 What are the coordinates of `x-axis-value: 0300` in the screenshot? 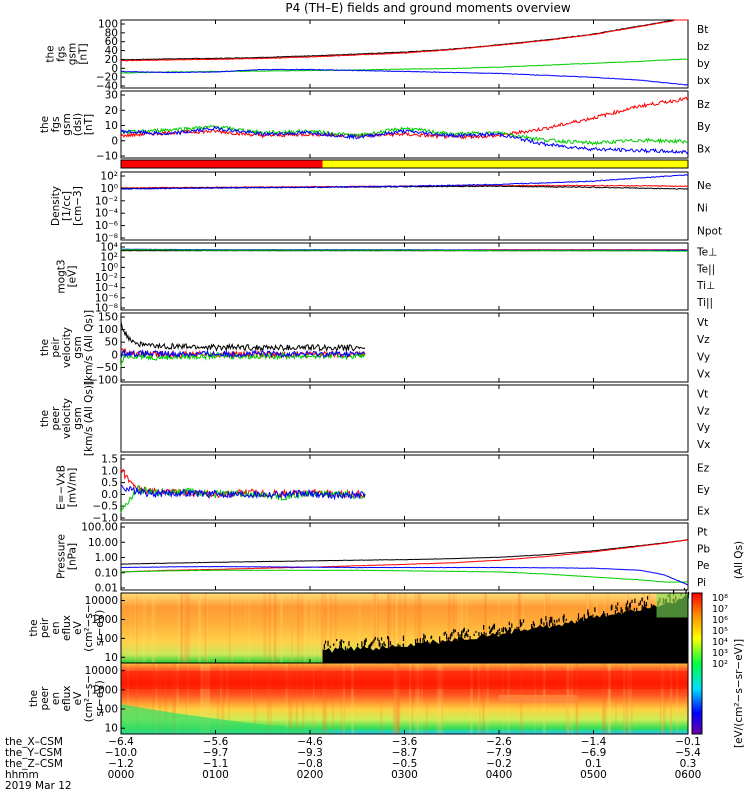 It's located at (404, 775).